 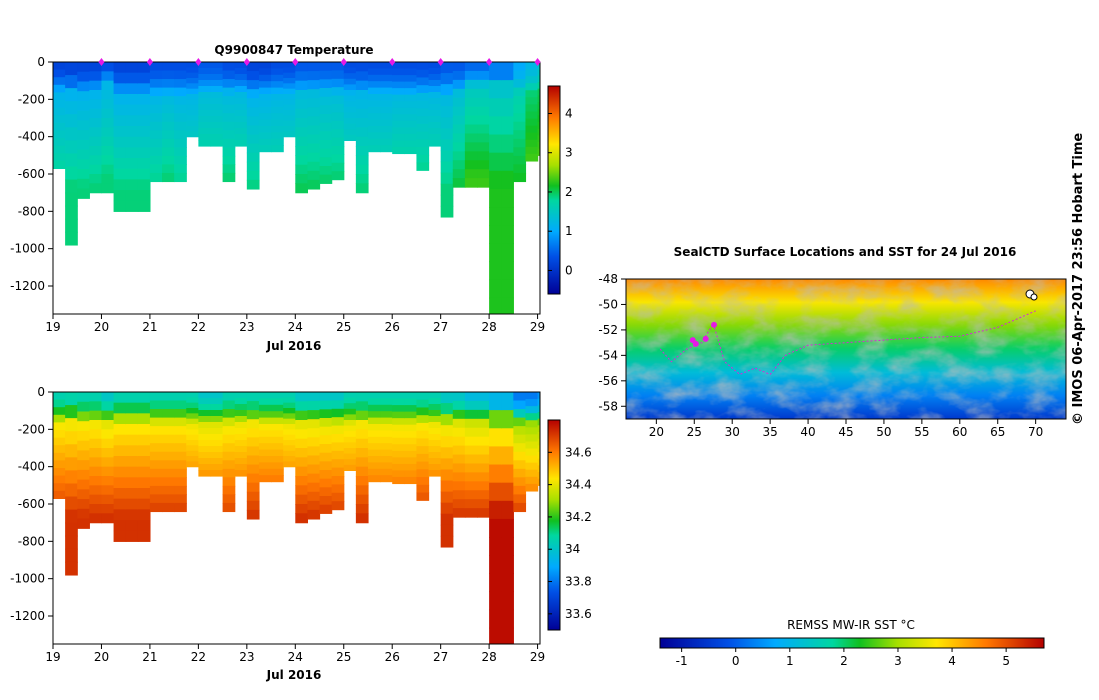 I want to click on colorbar-tick-label: 34.2, so click(x=578, y=517).